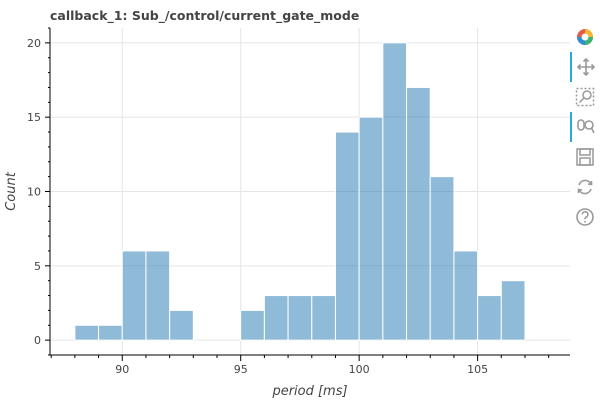 The image size is (600, 400). I want to click on x-tick-label: 100, so click(359, 369).